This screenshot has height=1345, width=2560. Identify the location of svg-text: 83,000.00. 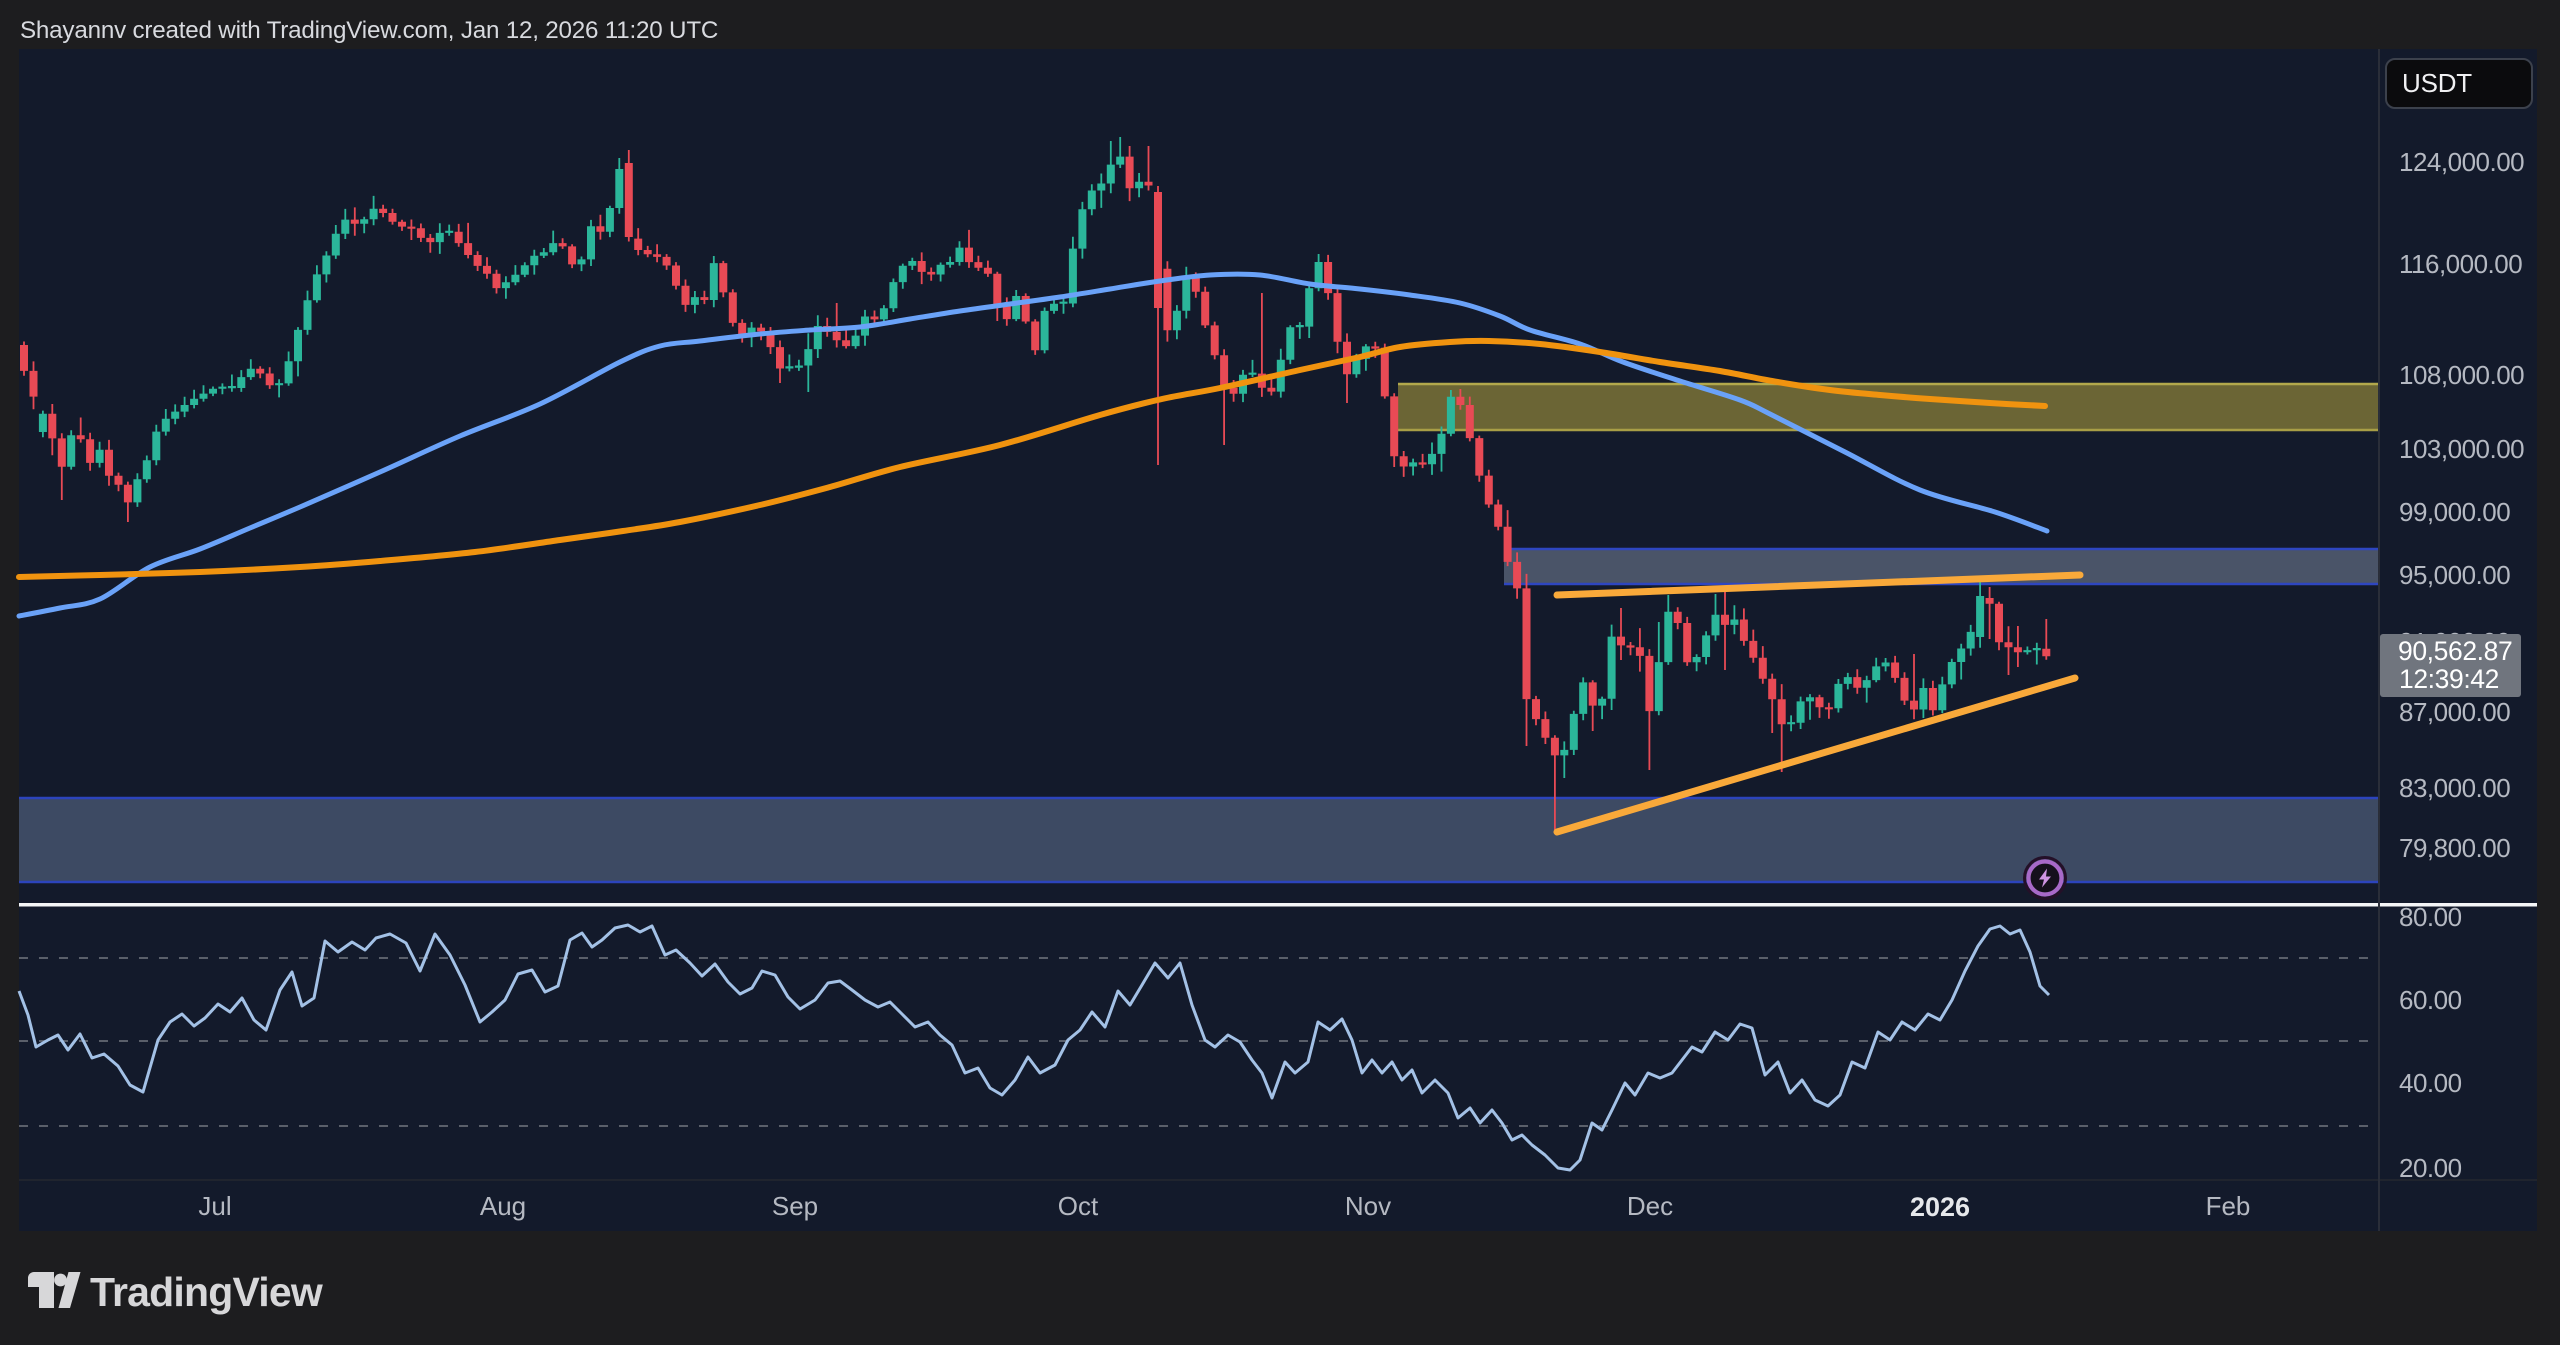
(2454, 788).